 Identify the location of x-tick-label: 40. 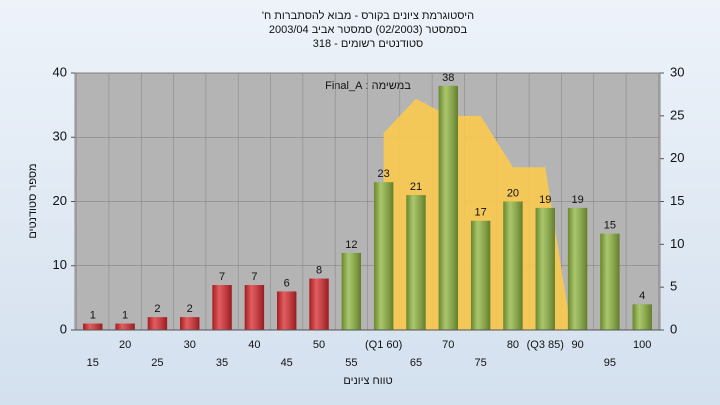
(254, 345).